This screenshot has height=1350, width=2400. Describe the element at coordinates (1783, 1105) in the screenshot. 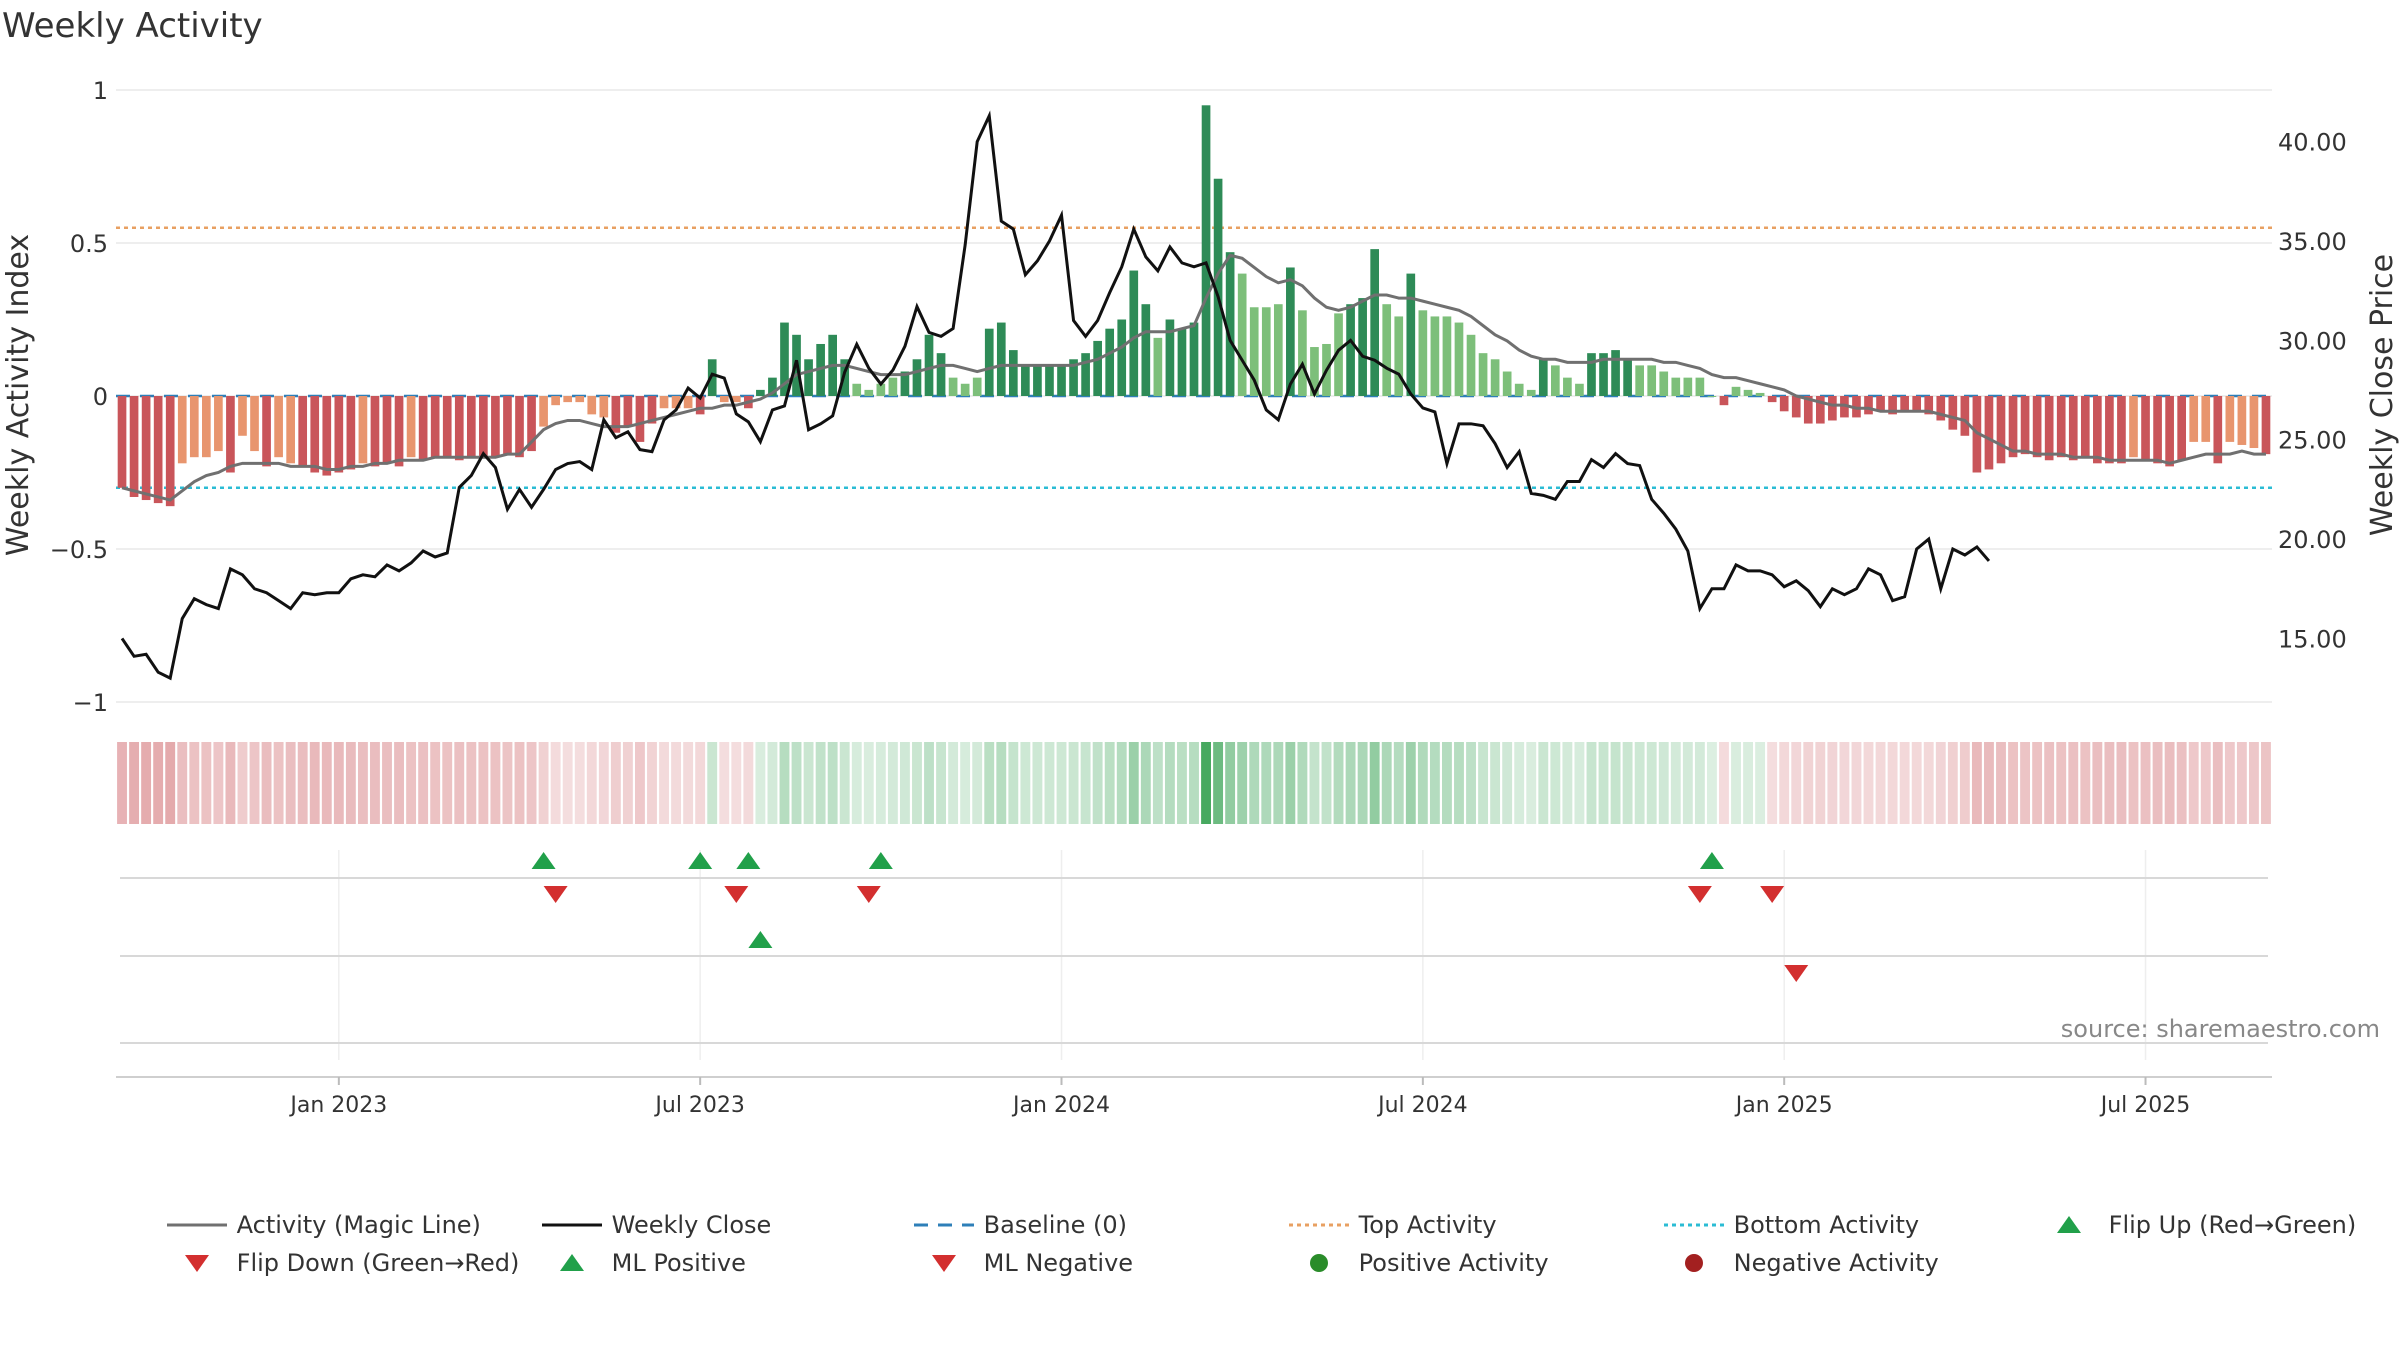

I see `x-tick-label: Jan 2025` at that location.